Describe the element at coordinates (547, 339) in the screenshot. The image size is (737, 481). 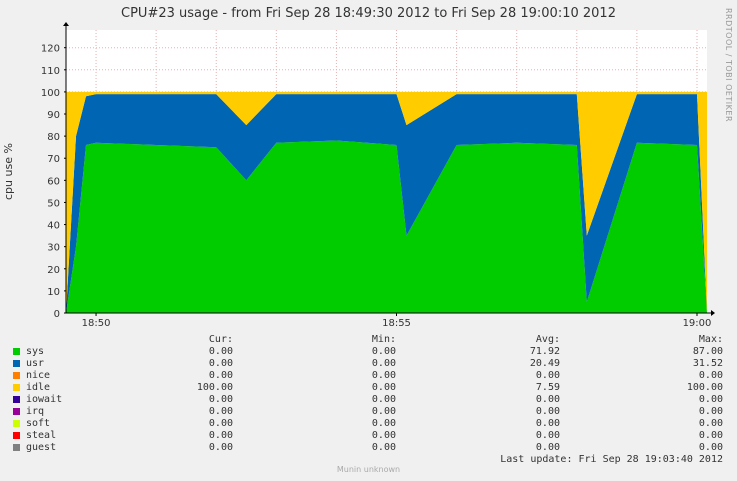
I see `legend-header-avg: Avg:` at that location.